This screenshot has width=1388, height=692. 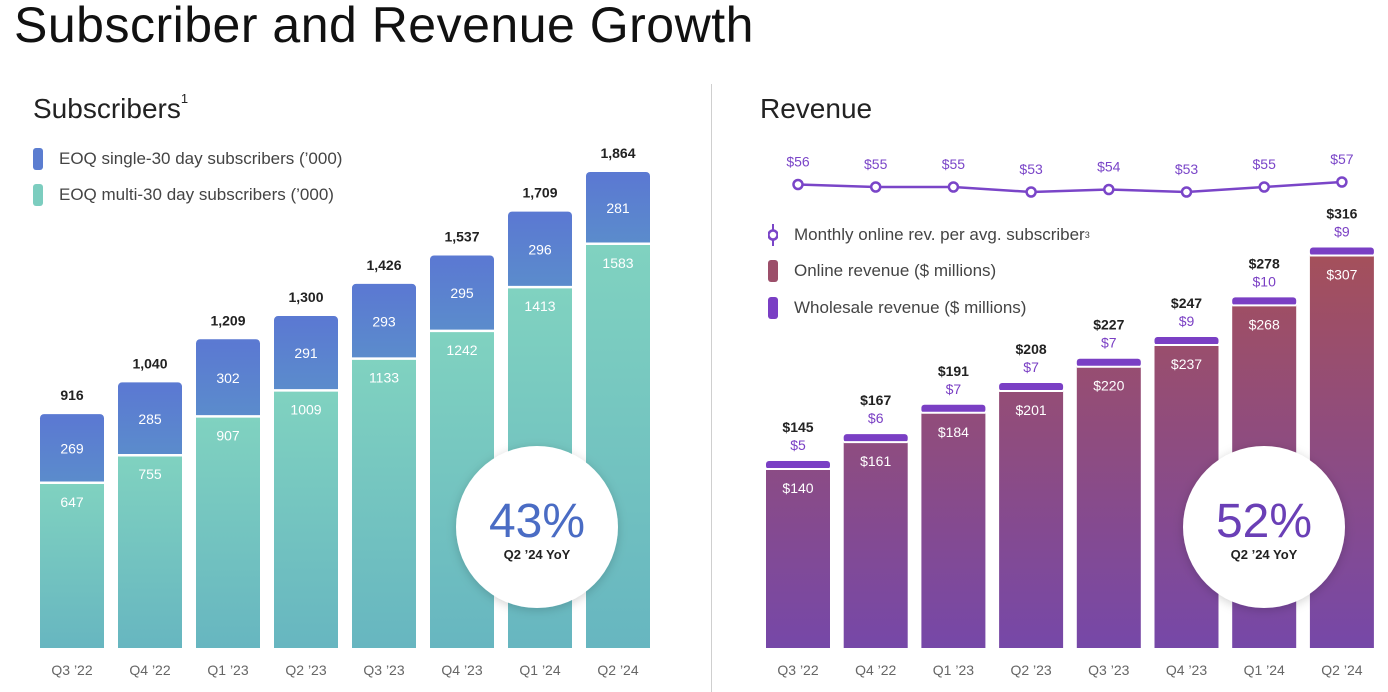 I want to click on bar-total-label: 1,709, so click(x=539, y=193).